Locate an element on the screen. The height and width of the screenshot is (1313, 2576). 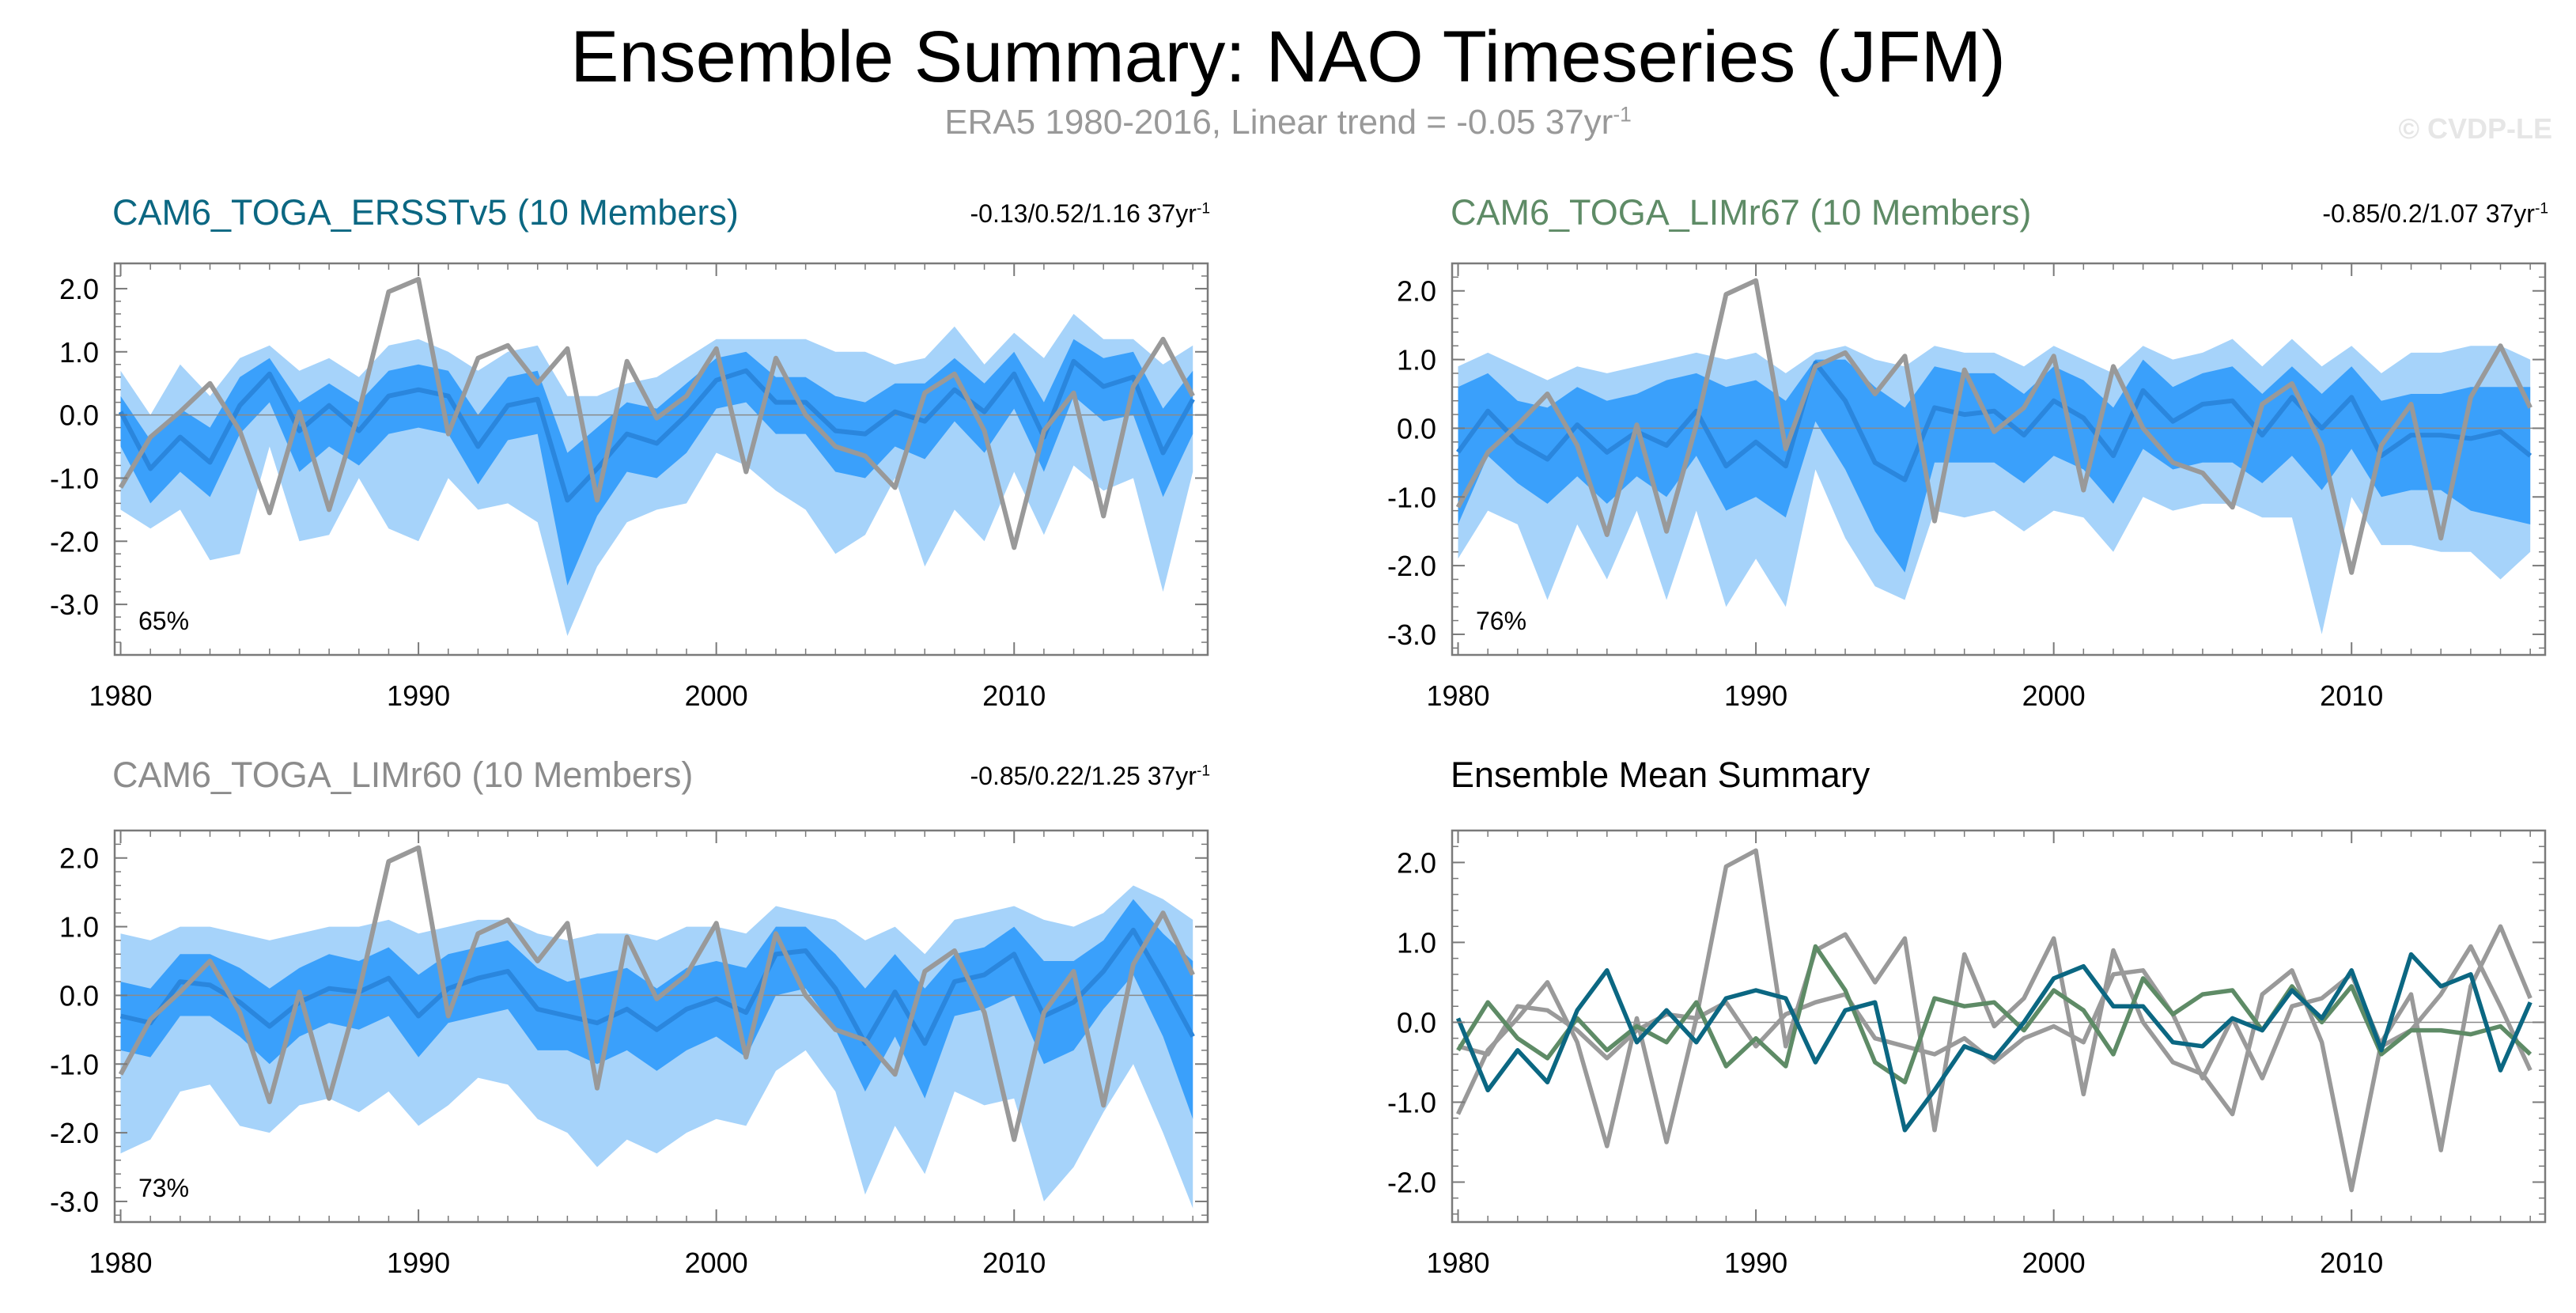
page-title: Ensemble Summary: NAO Timeseries (JFM) is located at coordinates (1288, 57).